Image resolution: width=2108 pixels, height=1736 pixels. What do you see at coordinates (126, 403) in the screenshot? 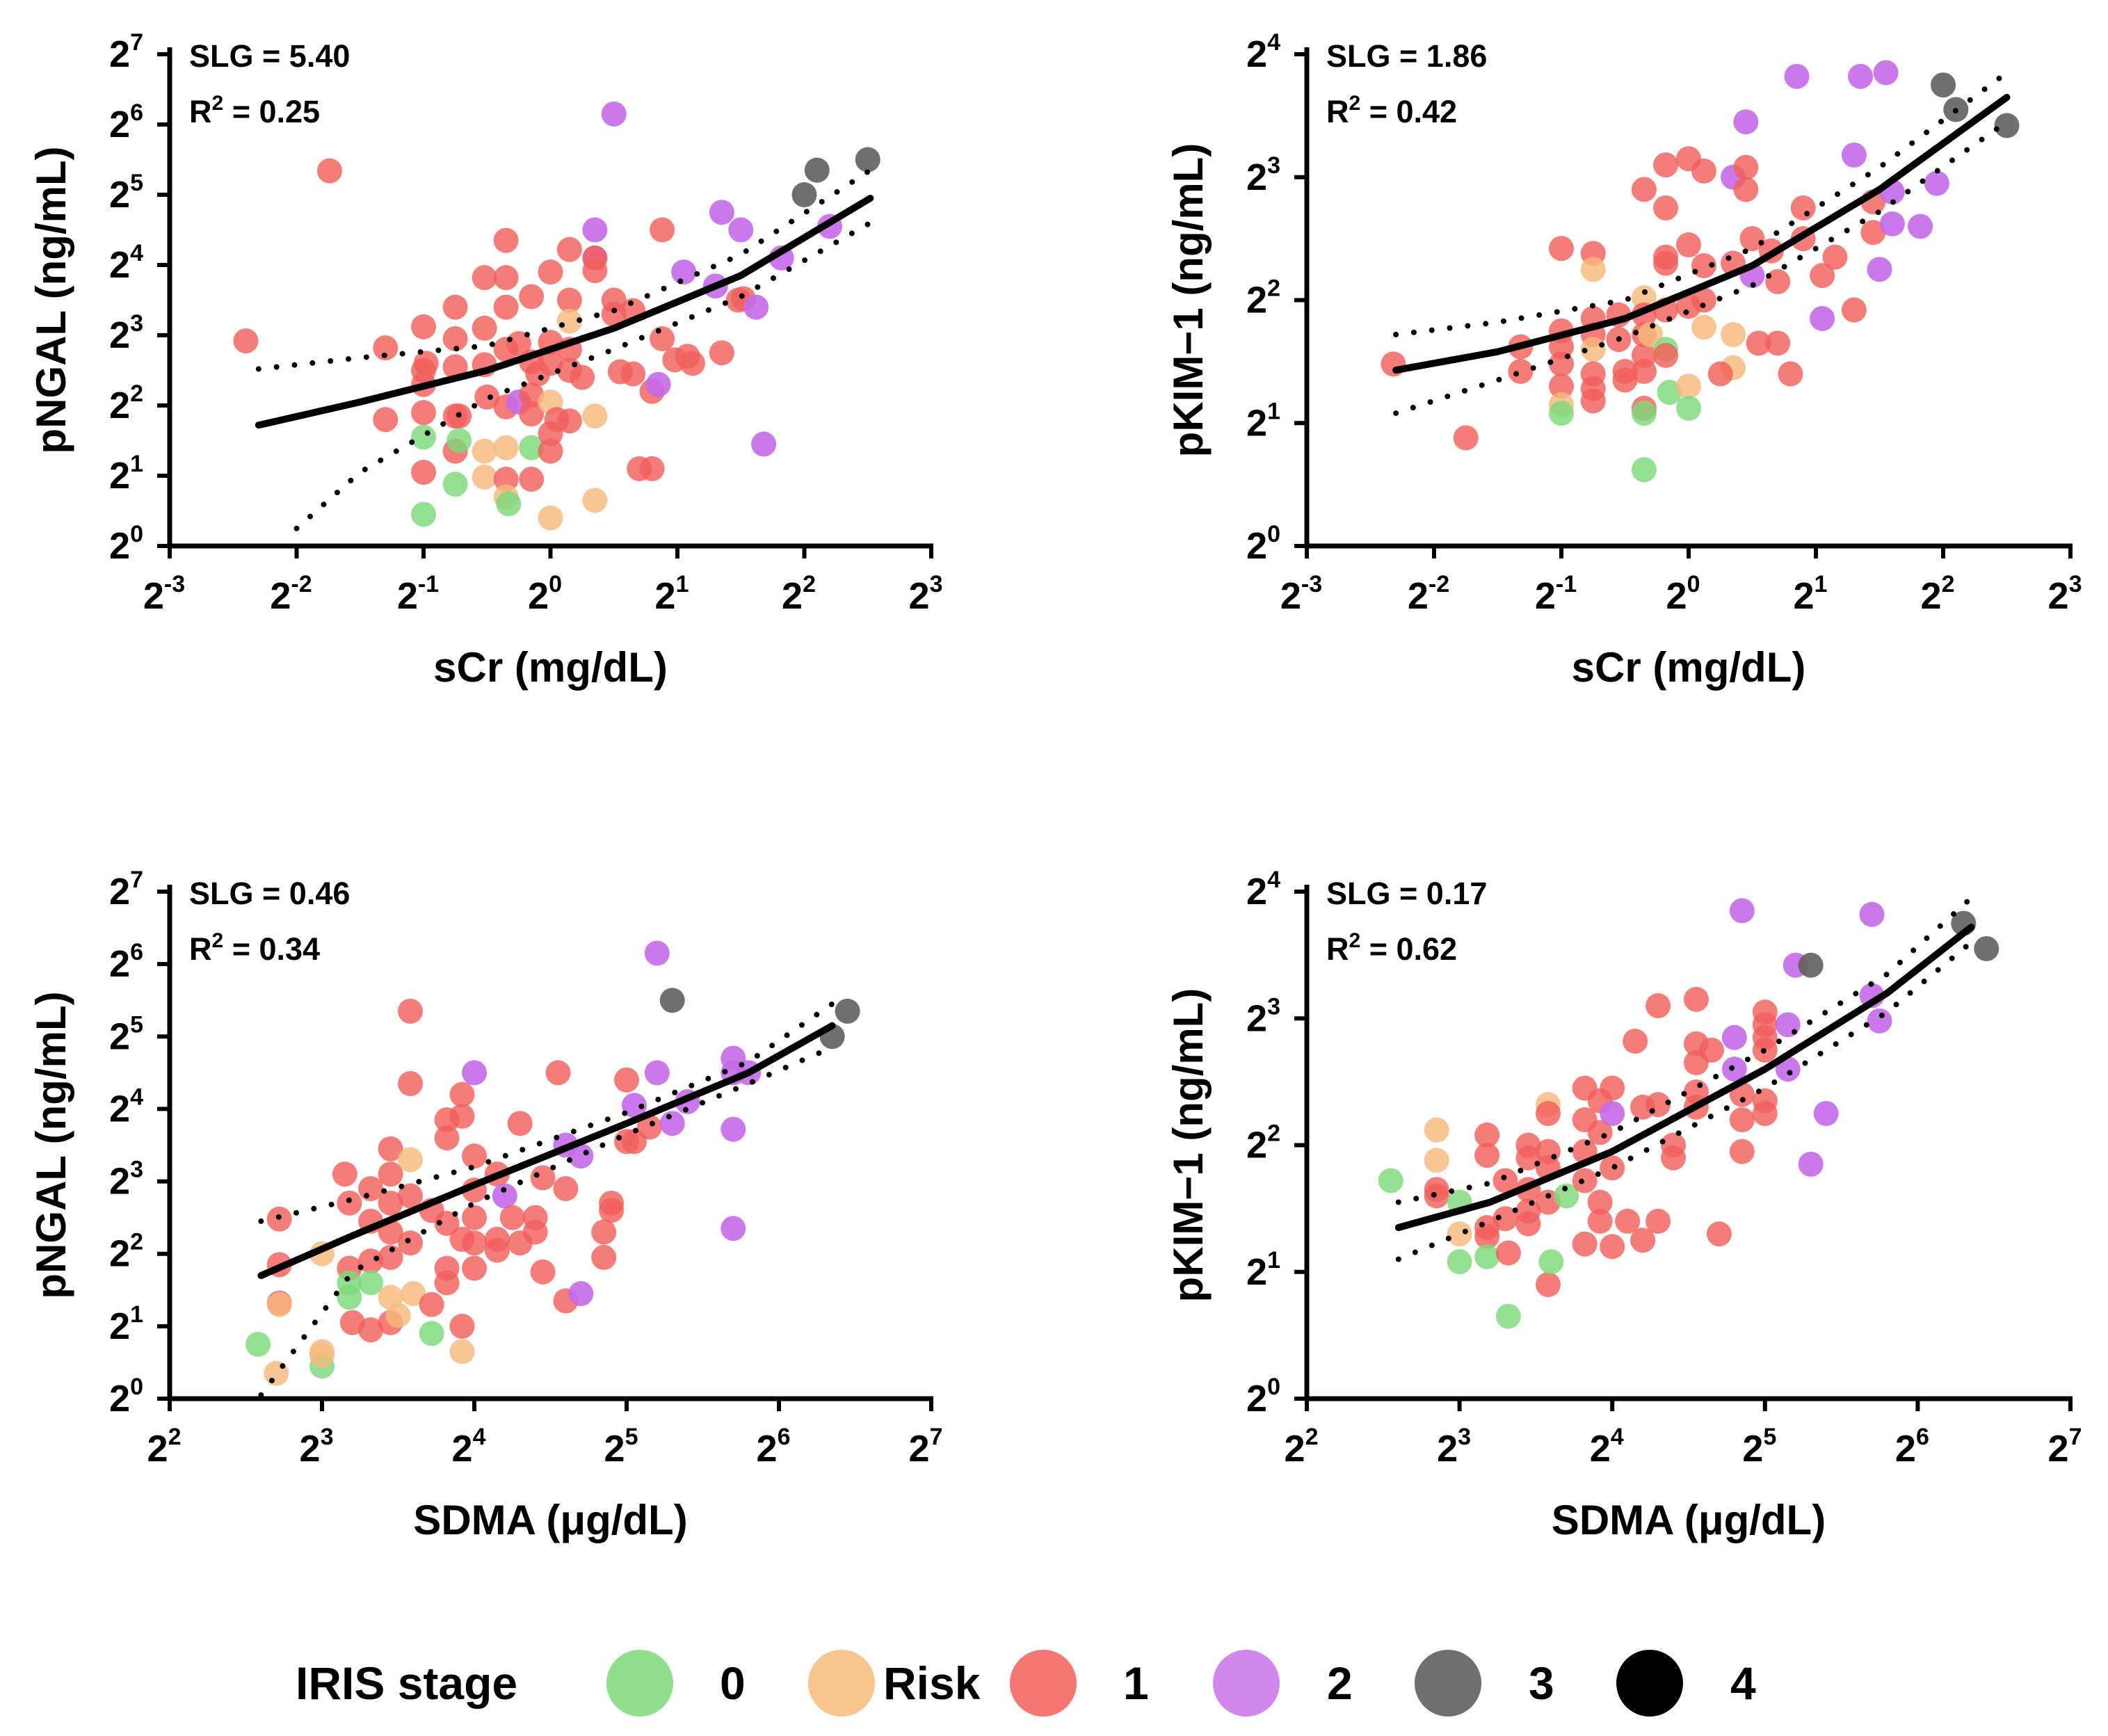
I see `y-tick-label: 22` at bounding box center [126, 403].